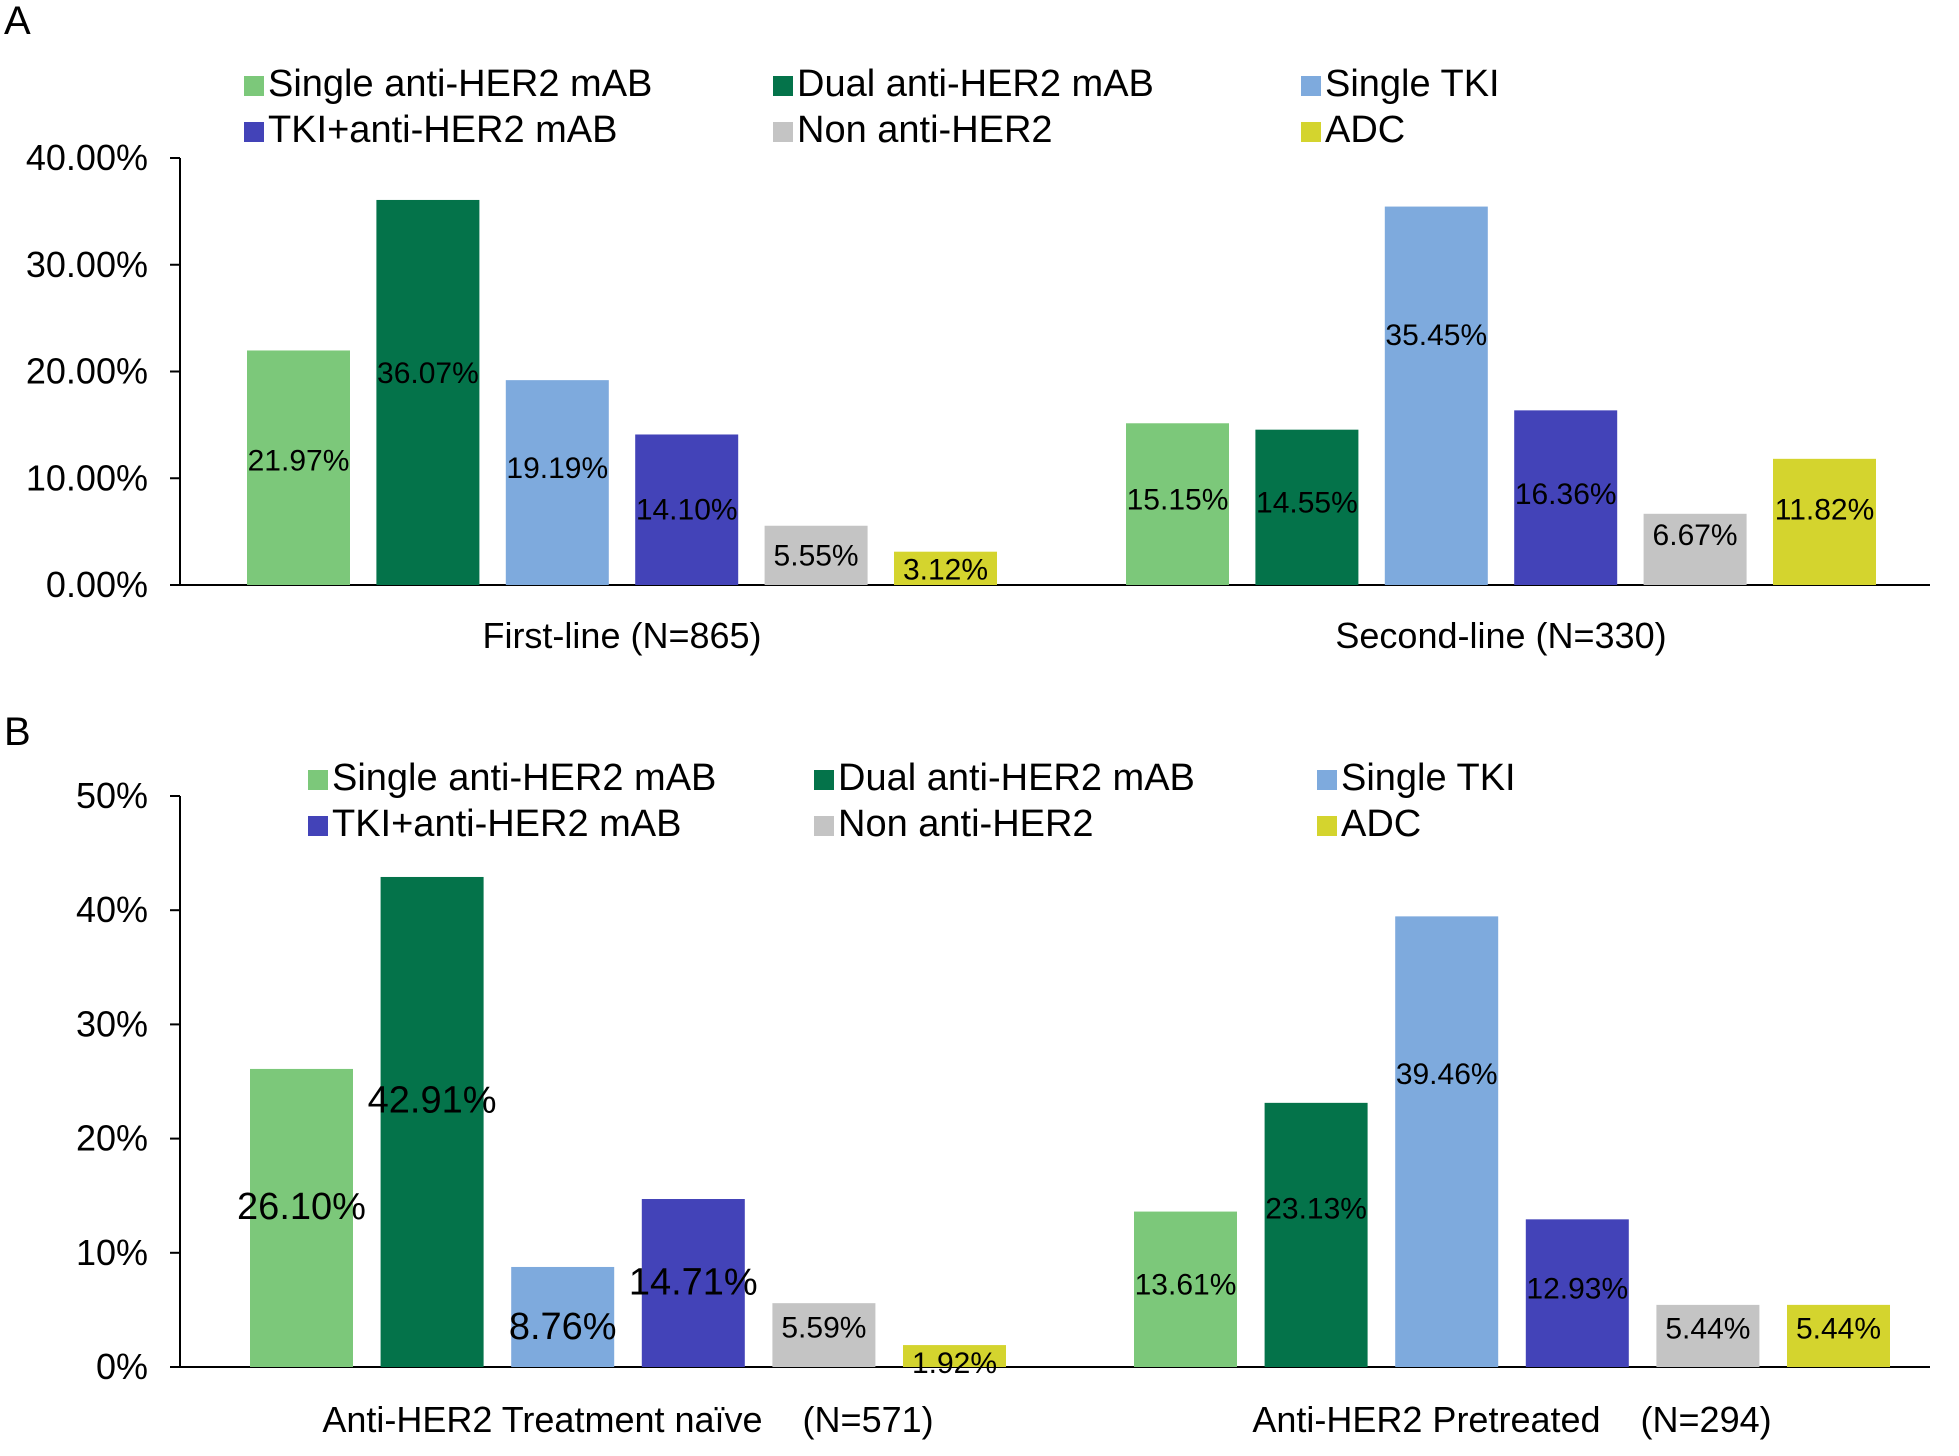 This screenshot has width=1959, height=1456. I want to click on data-label: 13.61%, so click(1186, 1285).